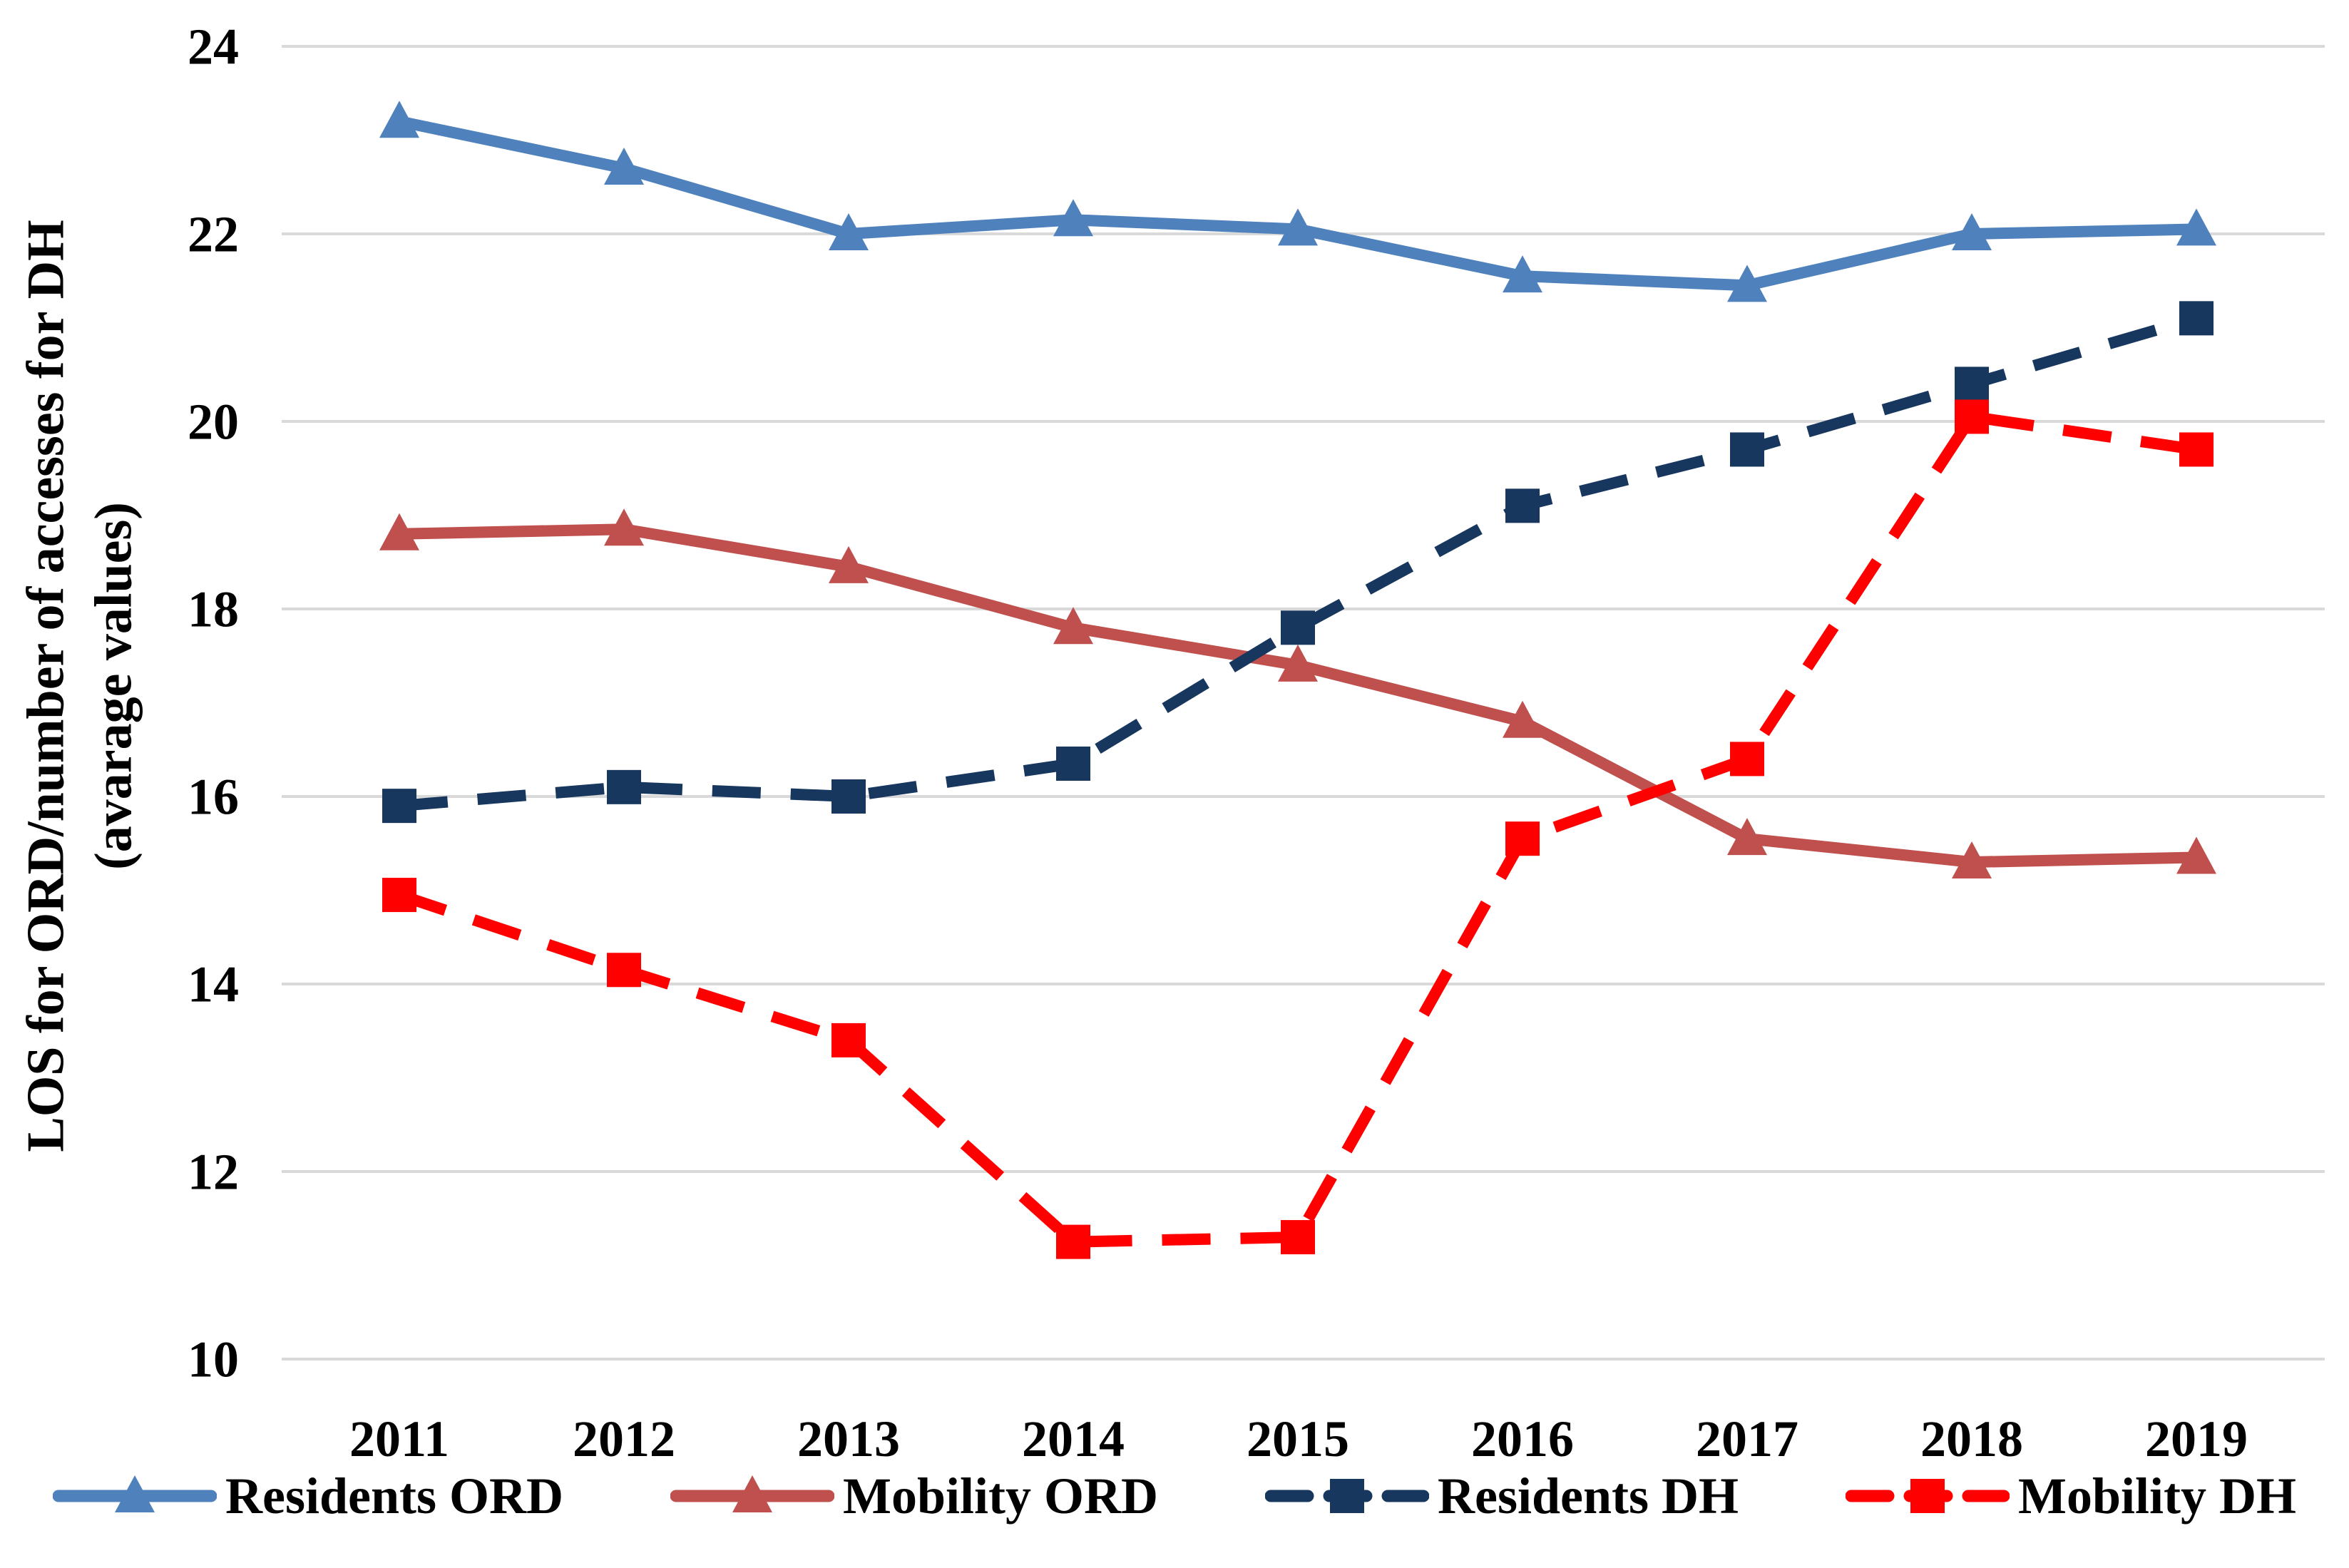  What do you see at coordinates (1298, 663) in the screenshot?
I see `triangle-marker-mobility-ord-2015` at bounding box center [1298, 663].